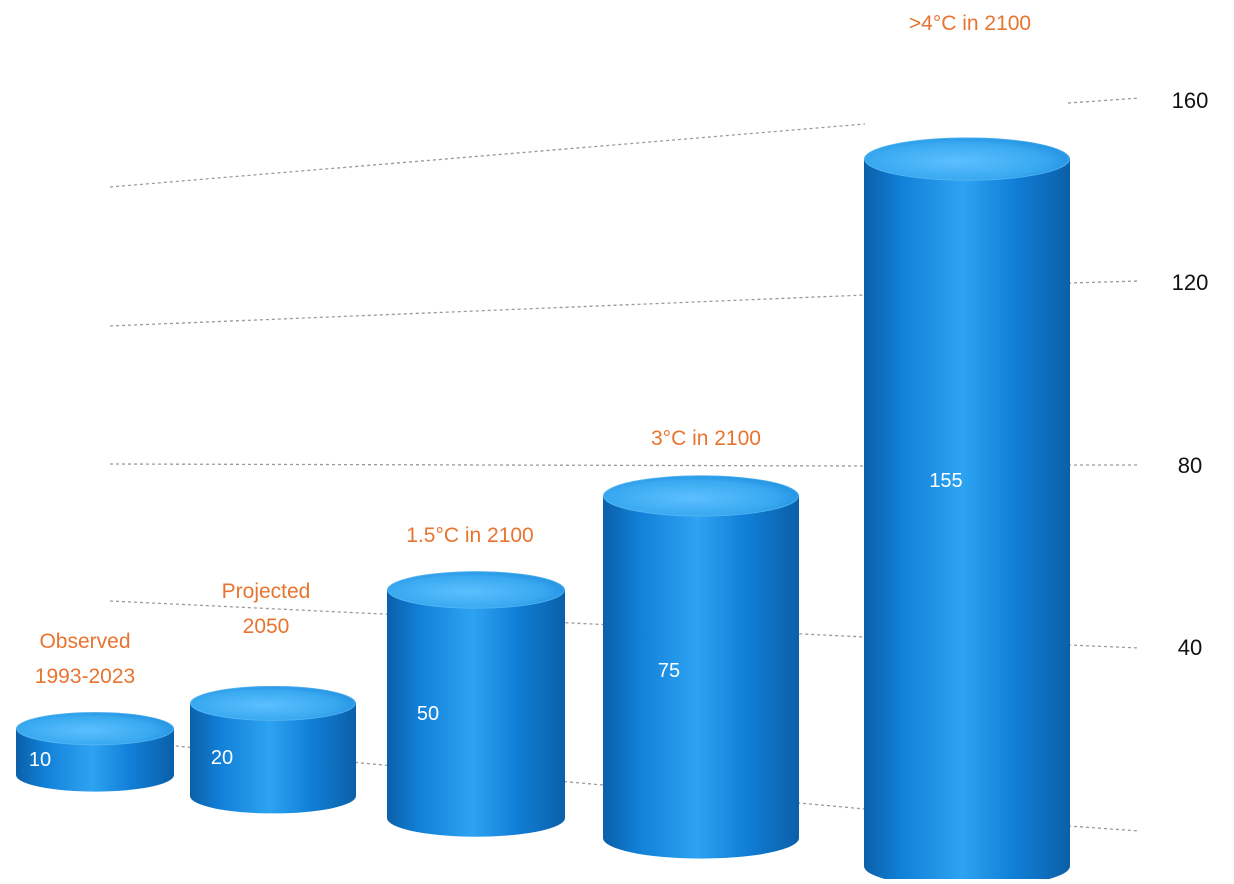  I want to click on category-label-4: 3°C in 2100, so click(706, 438).